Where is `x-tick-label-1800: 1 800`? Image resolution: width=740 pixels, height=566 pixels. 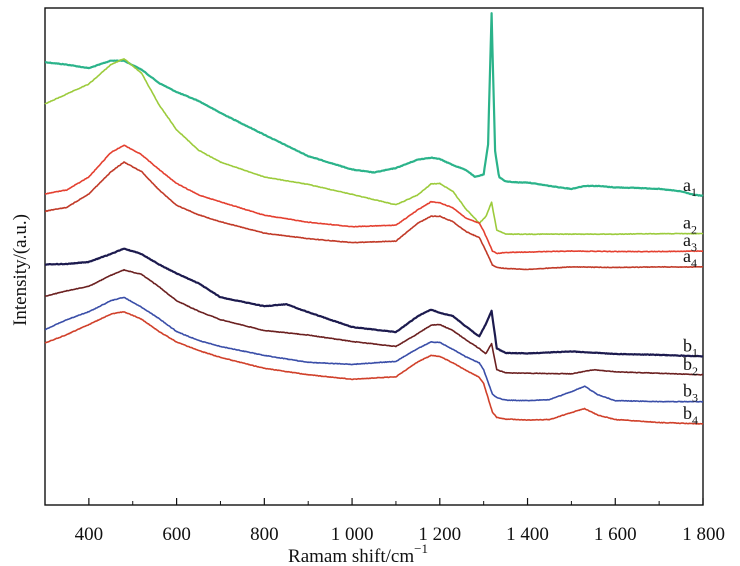
x-tick-label-1800: 1 800 is located at coordinates (703, 534).